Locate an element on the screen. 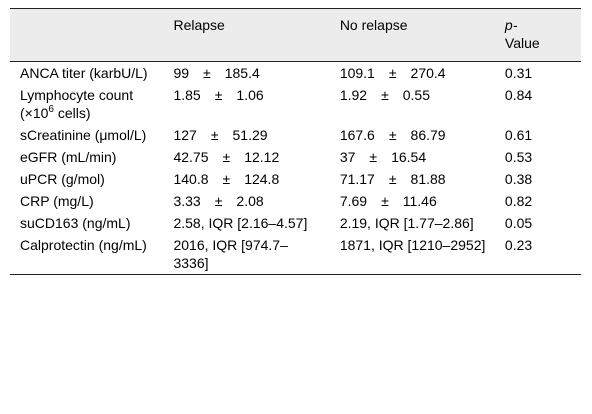  no-relapse-mean: 37 is located at coordinates (347, 157).